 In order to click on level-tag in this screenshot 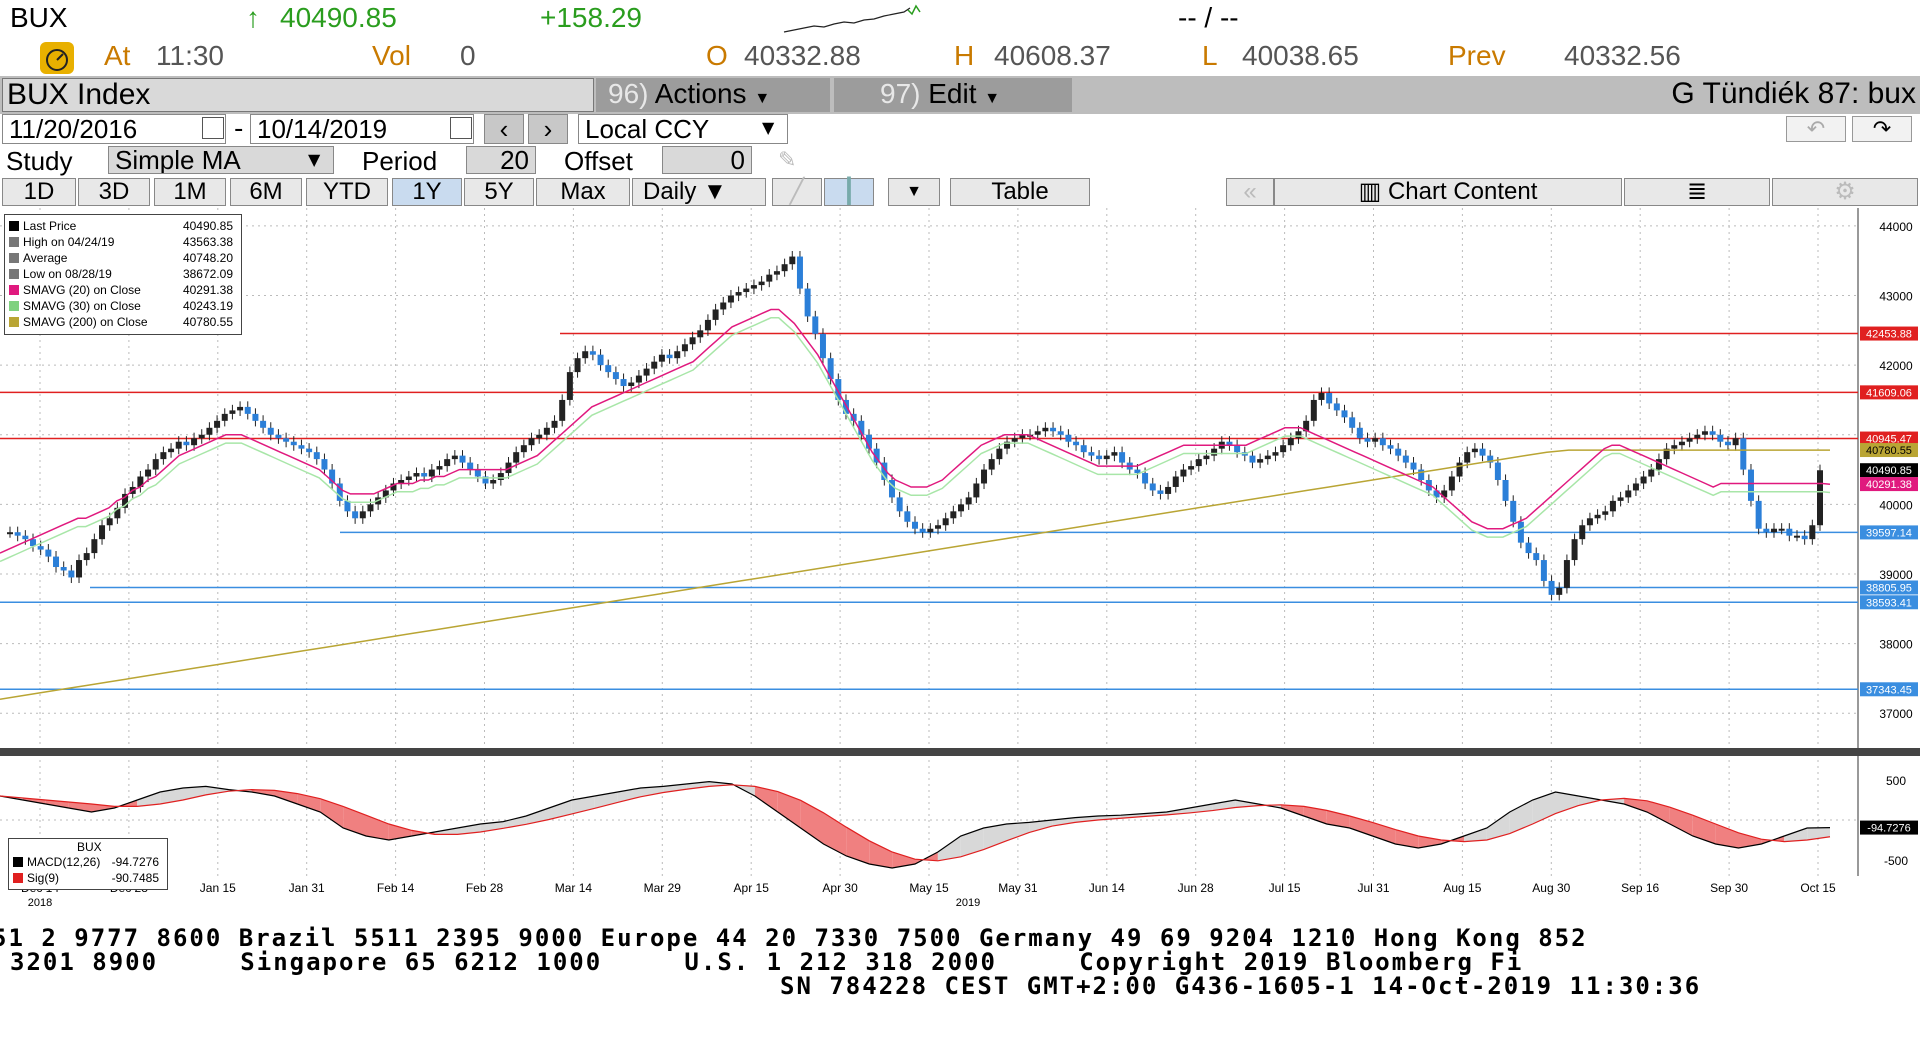, I will do `click(1889, 532)`.